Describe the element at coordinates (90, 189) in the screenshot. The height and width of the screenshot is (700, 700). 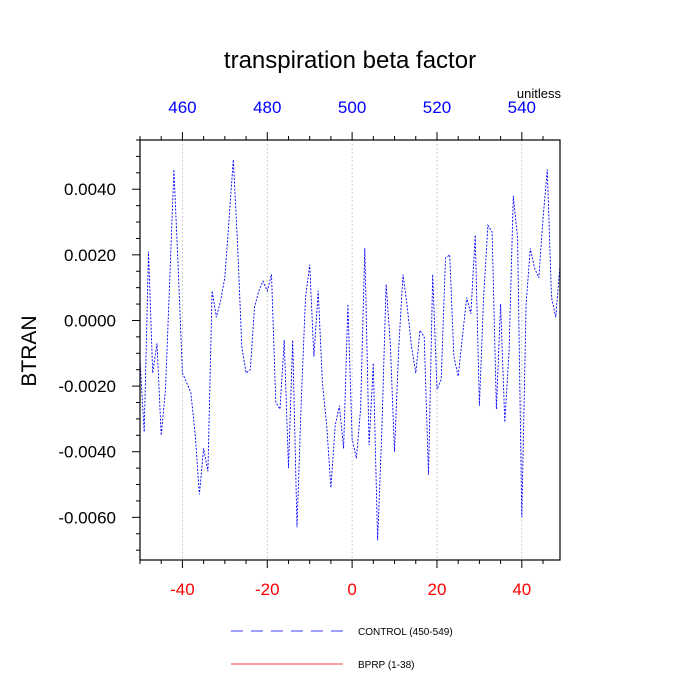
I see `y-tick-label: 0.0040` at that location.